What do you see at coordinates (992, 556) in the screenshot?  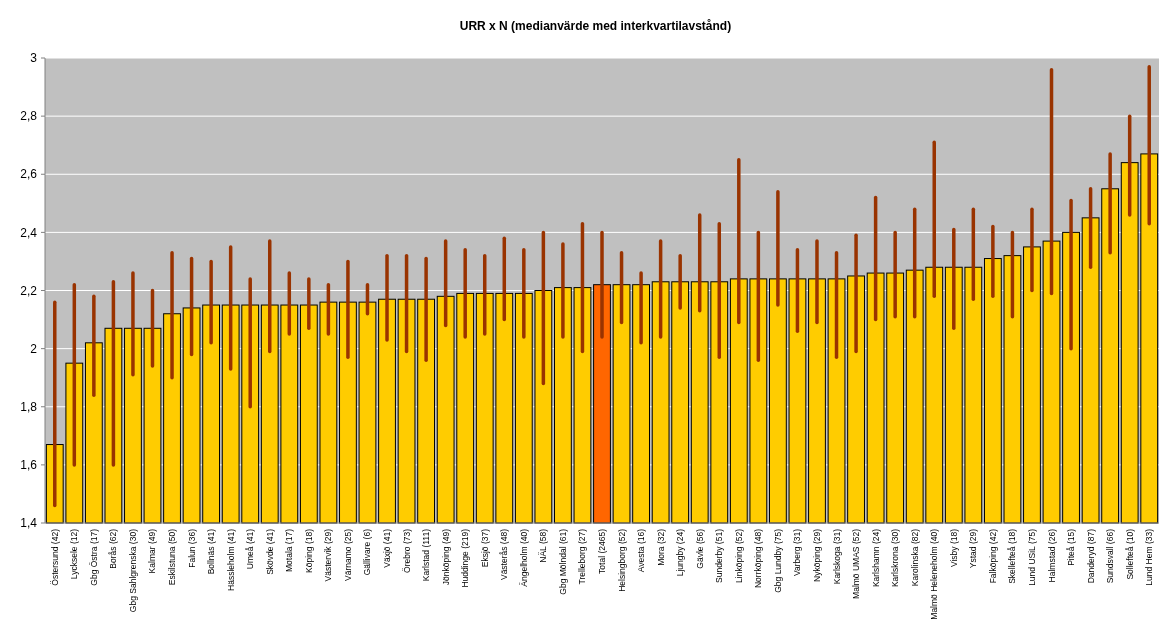 I see `x-tick-label: Falköping (42)` at bounding box center [992, 556].